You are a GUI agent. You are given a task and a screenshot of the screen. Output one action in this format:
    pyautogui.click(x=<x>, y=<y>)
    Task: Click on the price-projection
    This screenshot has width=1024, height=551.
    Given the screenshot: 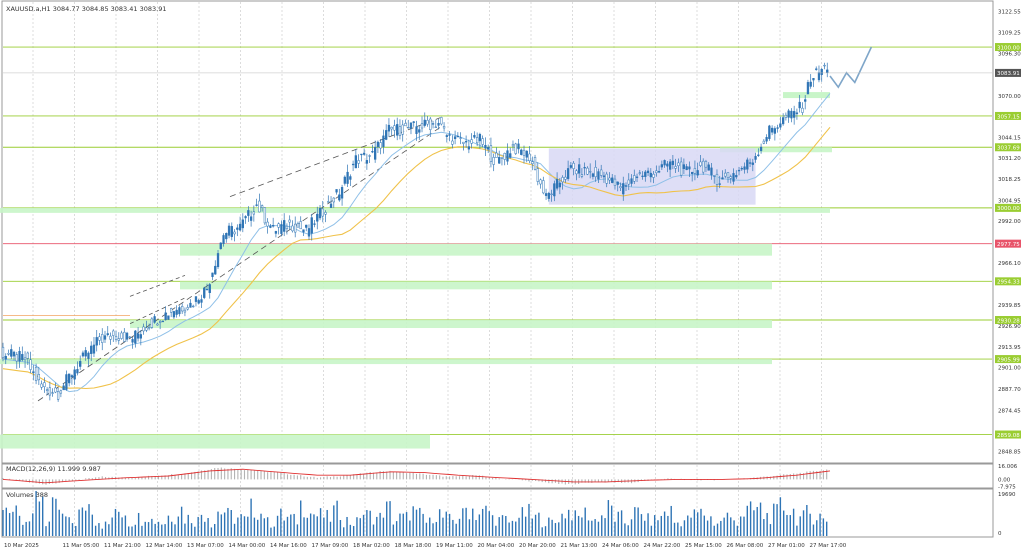 What is the action you would take?
    pyautogui.click(x=497, y=67)
    